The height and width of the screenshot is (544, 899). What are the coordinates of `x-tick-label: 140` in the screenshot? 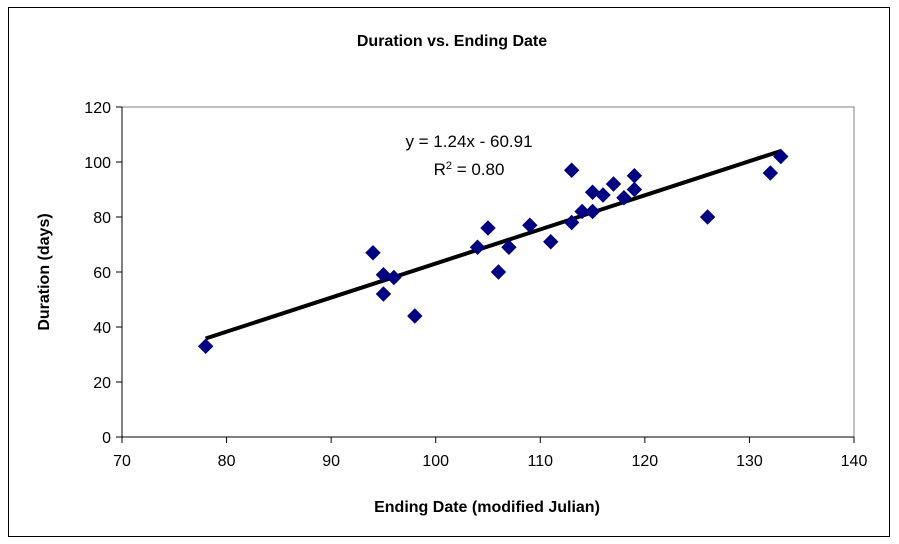 It's located at (854, 461).